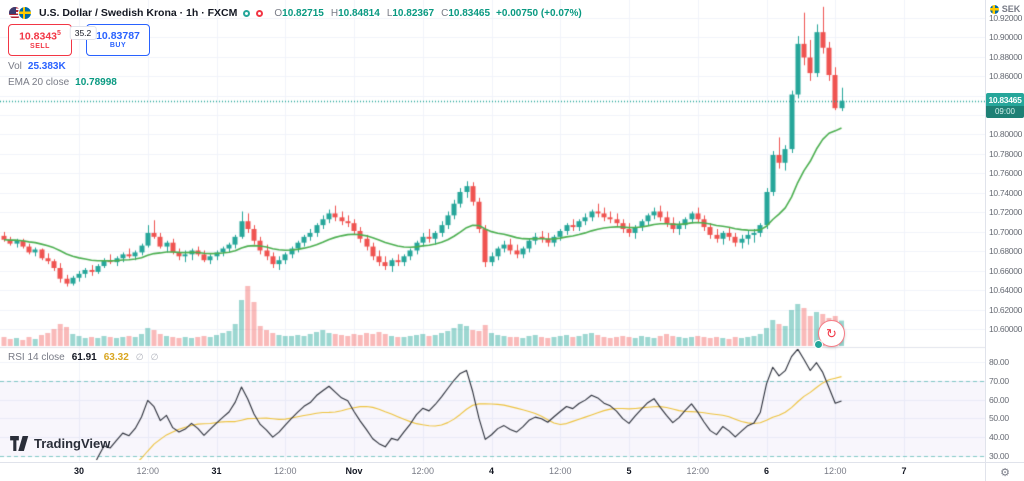  I want to click on currency-code: SEK, so click(1011, 9).